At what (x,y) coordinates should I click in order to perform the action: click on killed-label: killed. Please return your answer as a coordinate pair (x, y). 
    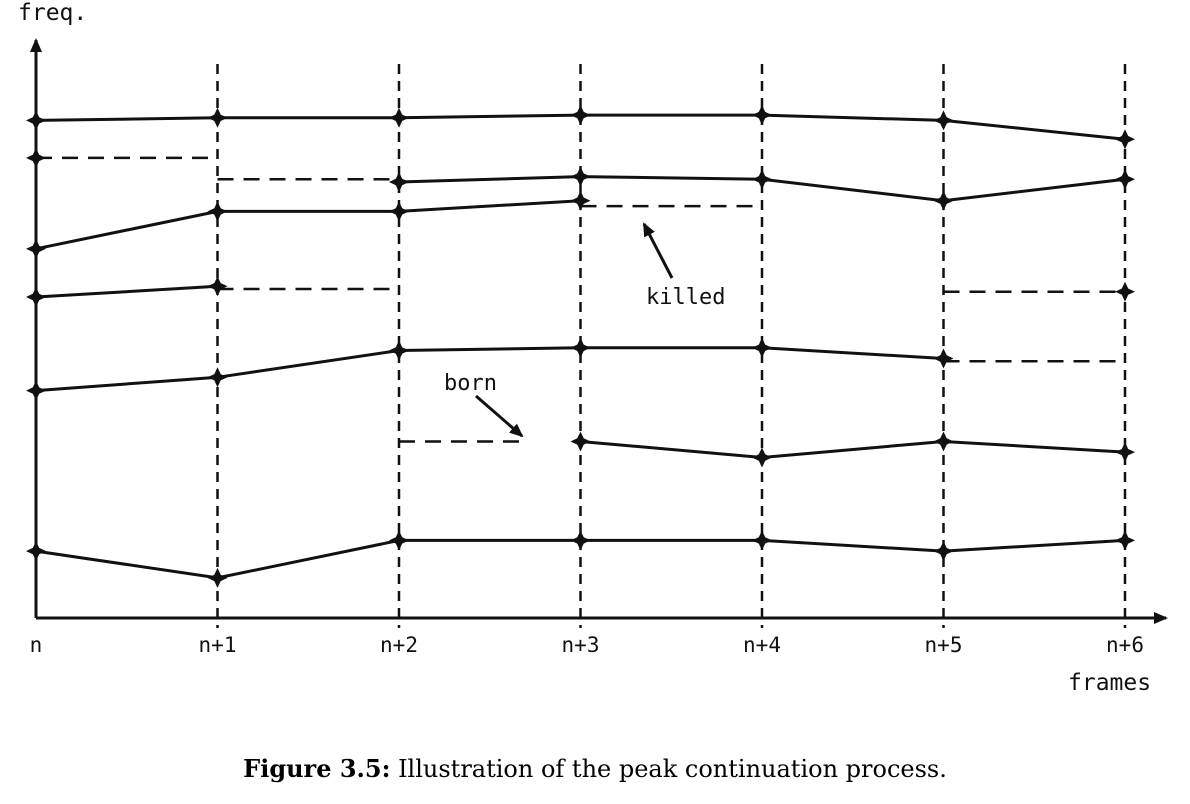
    Looking at the image, I should click on (685, 297).